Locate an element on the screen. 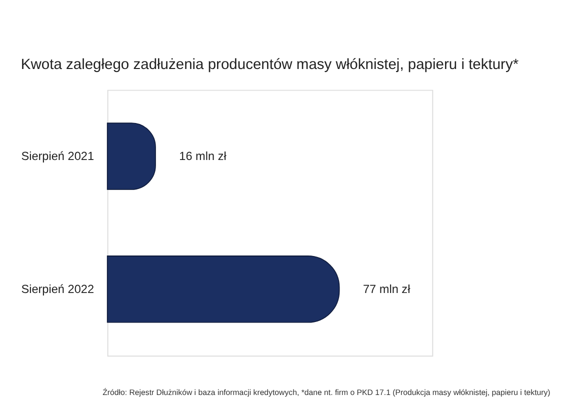 The width and height of the screenshot is (570, 399). y-tick-label: Sierpień 2021 is located at coordinates (57, 156).